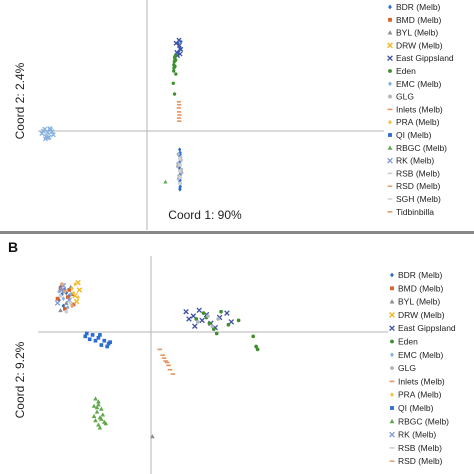  Describe the element at coordinates (423, 421) in the screenshot. I see `panel-b-legend-label-rbgc-melb: RBGC (Melb)` at that location.